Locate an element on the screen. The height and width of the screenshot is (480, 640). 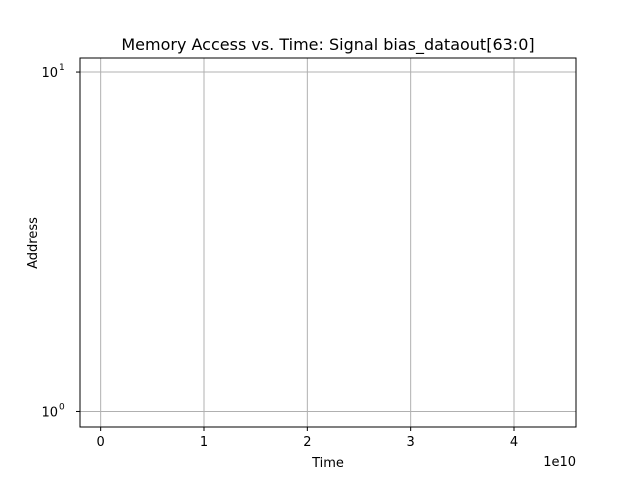
x-tick-label: 0 is located at coordinates (101, 442).